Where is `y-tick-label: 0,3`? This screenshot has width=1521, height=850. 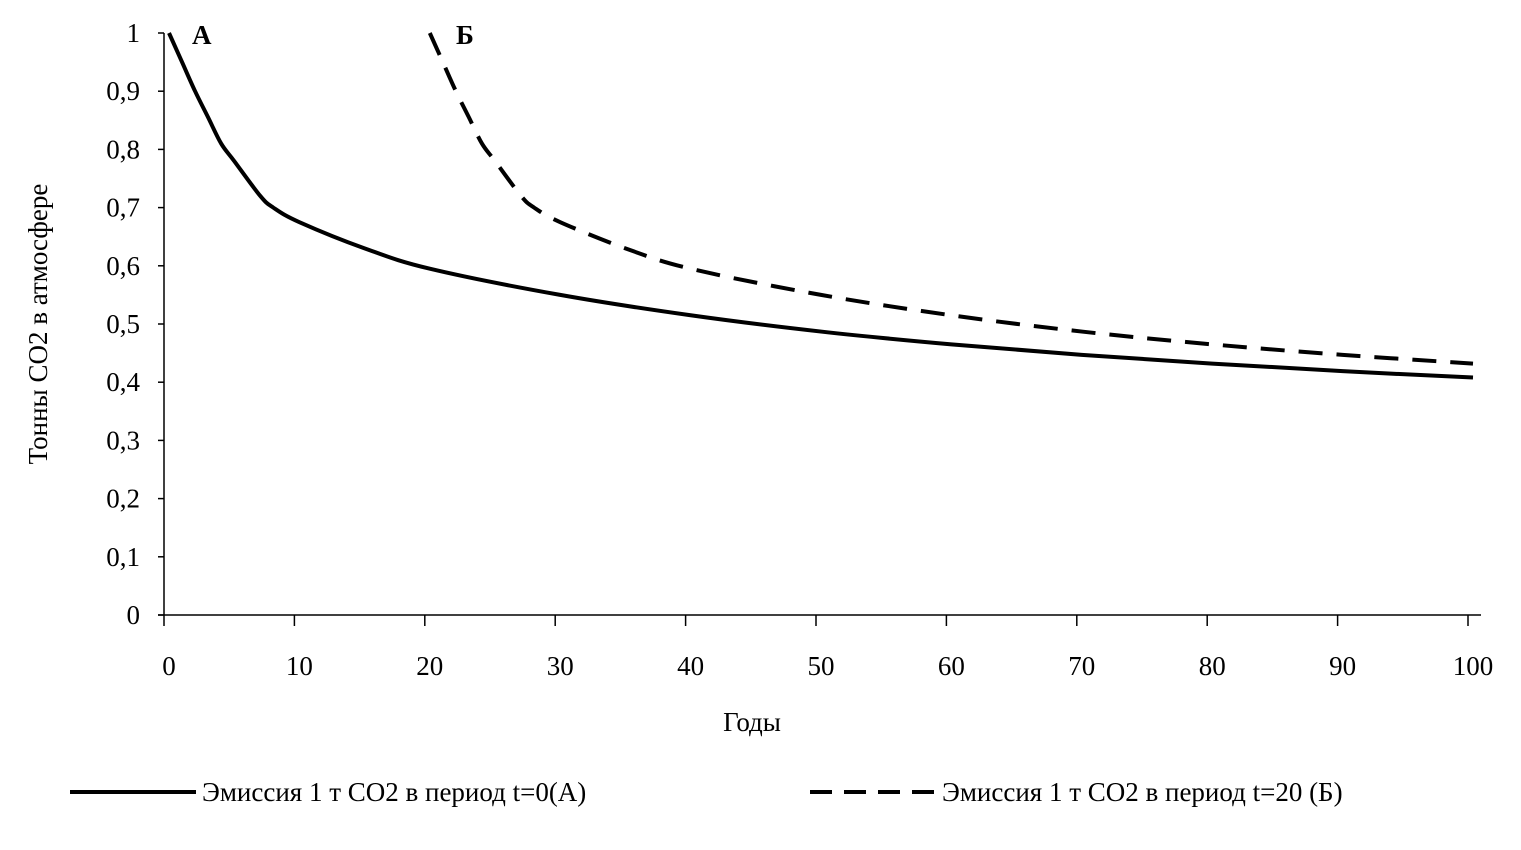 y-tick-label: 0,3 is located at coordinates (123, 440).